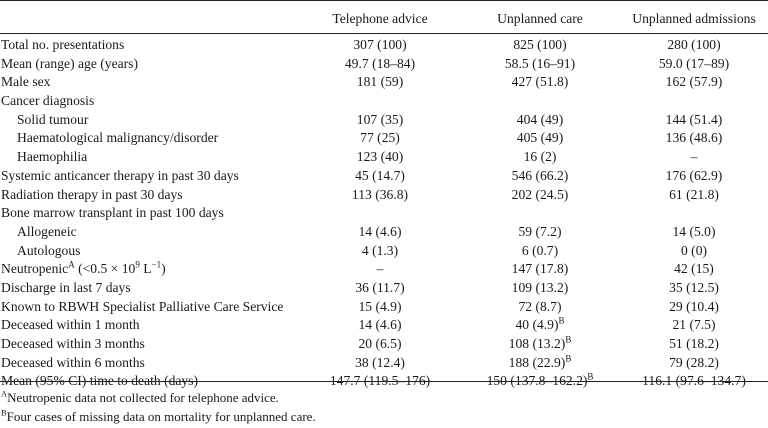 This screenshot has width=768, height=428. What do you see at coordinates (694, 18) in the screenshot?
I see `column-header-unplanned-admissions: Unplanned admissions` at bounding box center [694, 18].